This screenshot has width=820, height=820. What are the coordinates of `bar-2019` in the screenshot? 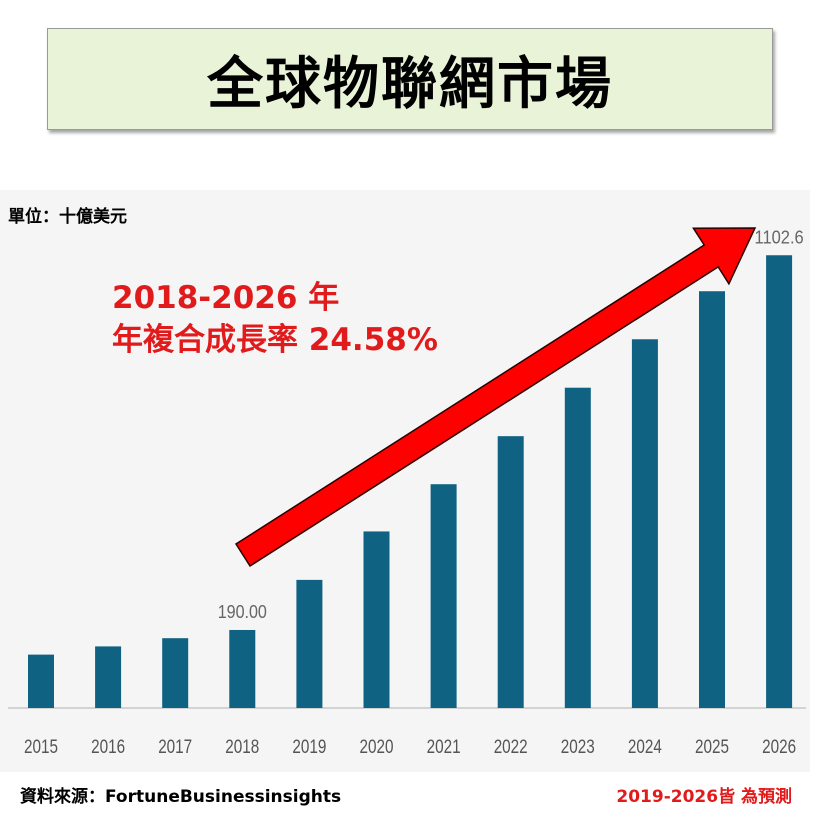 It's located at (309, 643).